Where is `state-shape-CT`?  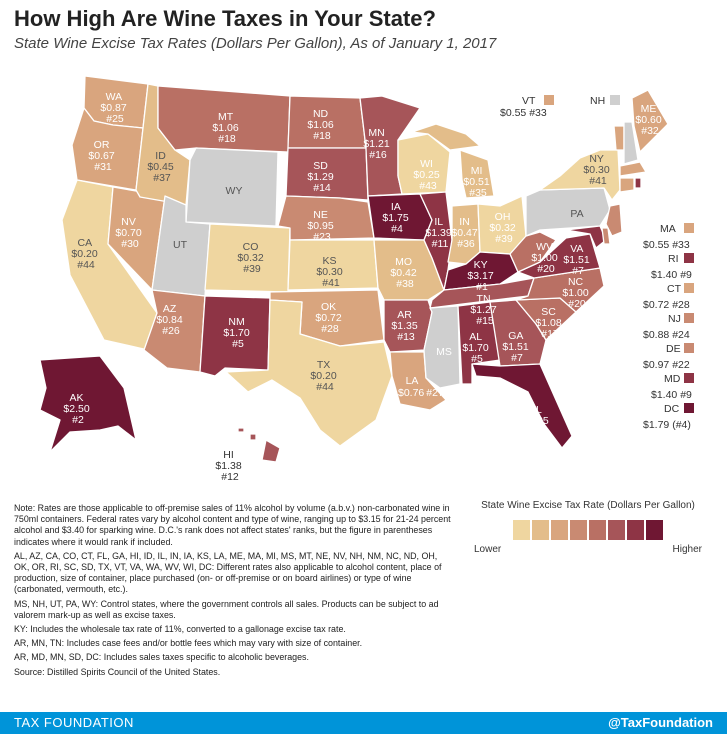
state-shape-CT is located at coordinates (627, 185).